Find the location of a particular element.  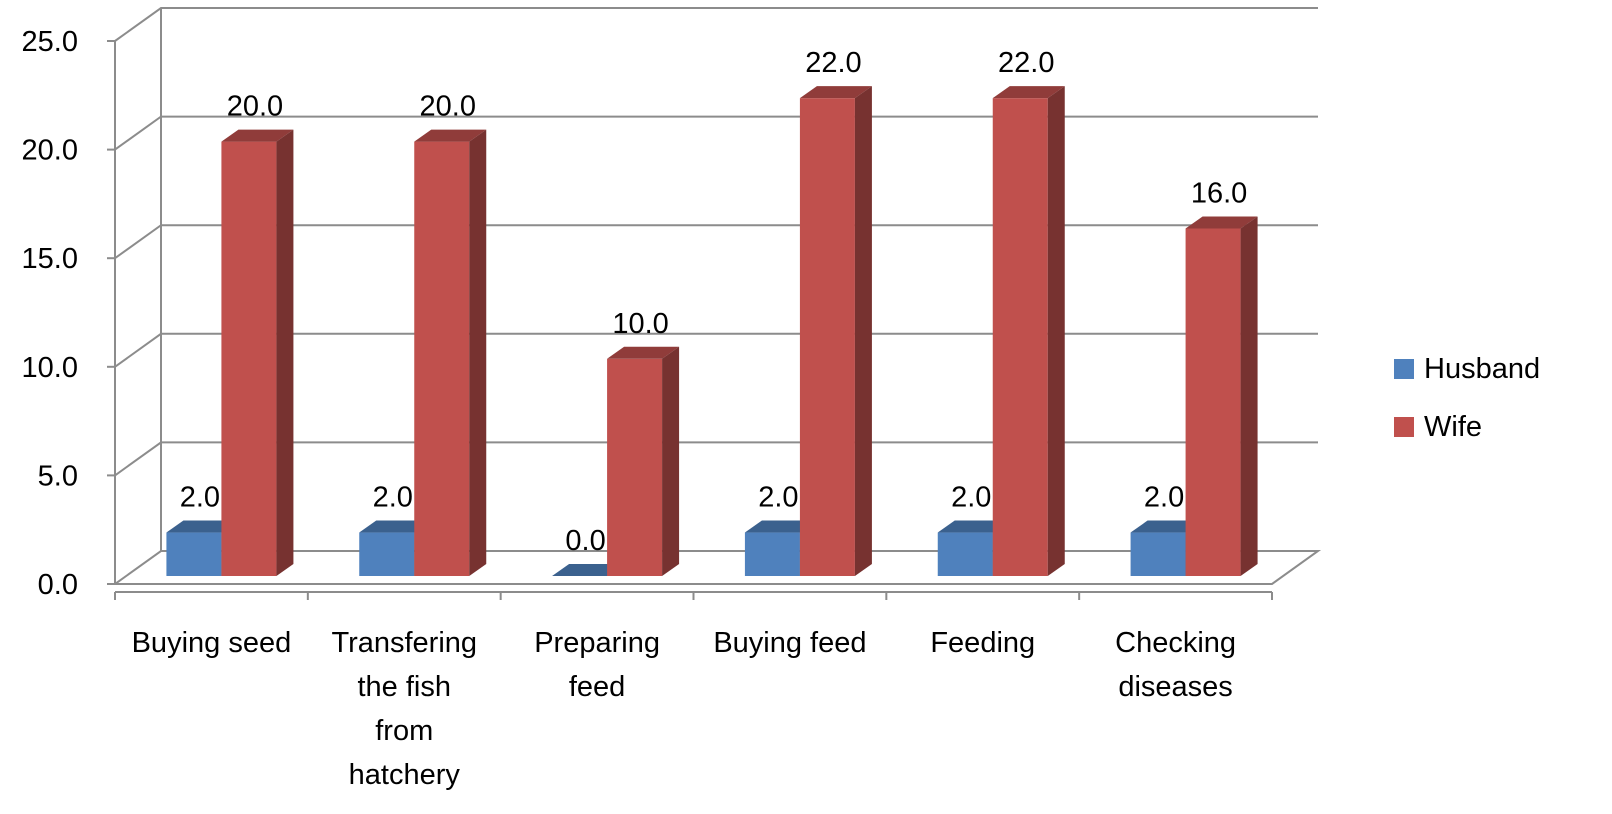

x-tick-label: Buying seed is located at coordinates (212, 643).